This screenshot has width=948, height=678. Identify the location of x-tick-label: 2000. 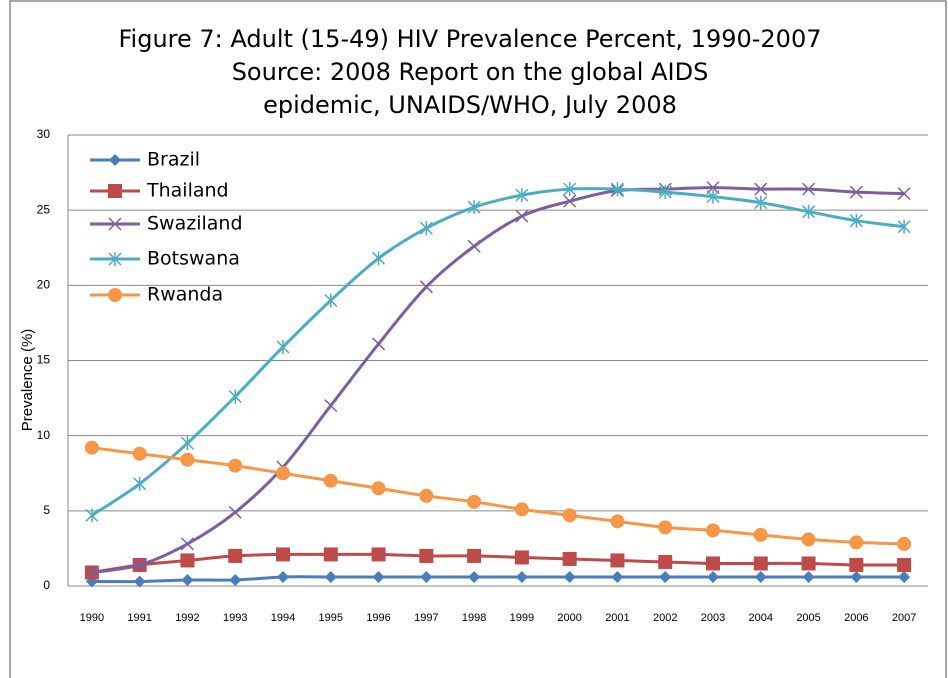
(569, 618).